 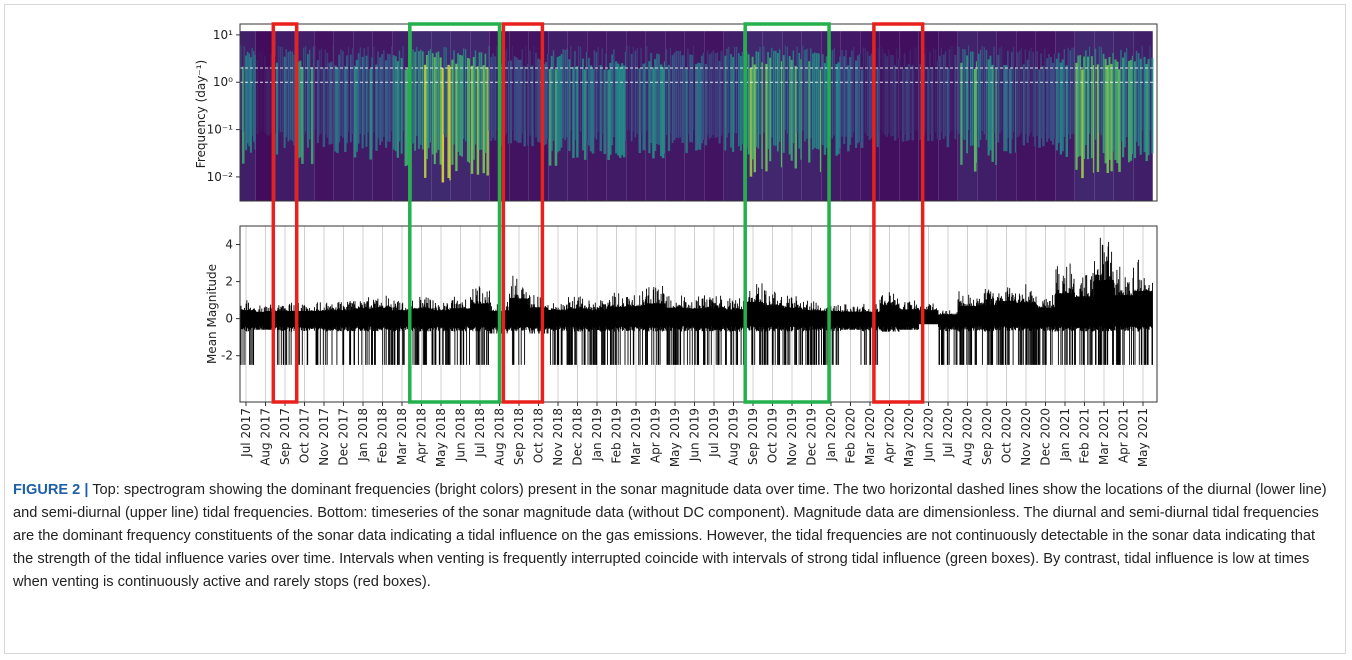 What do you see at coordinates (753, 436) in the screenshot?
I see `x-tick-label: Sep 2019` at bounding box center [753, 436].